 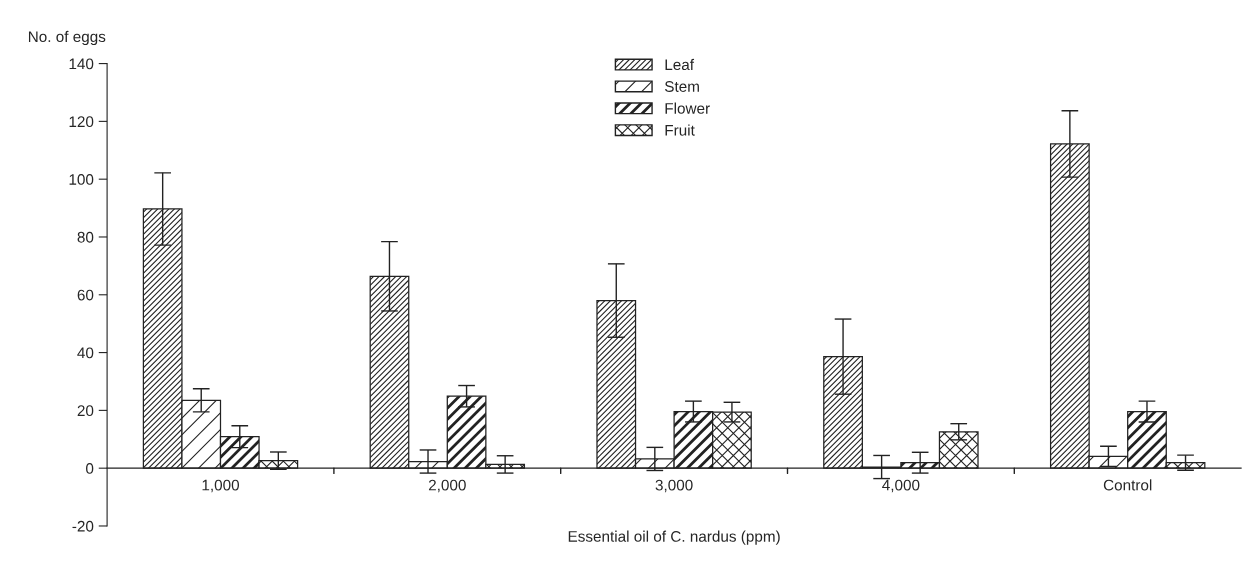 I want to click on x-tick-label: 2,000, so click(x=447, y=486).